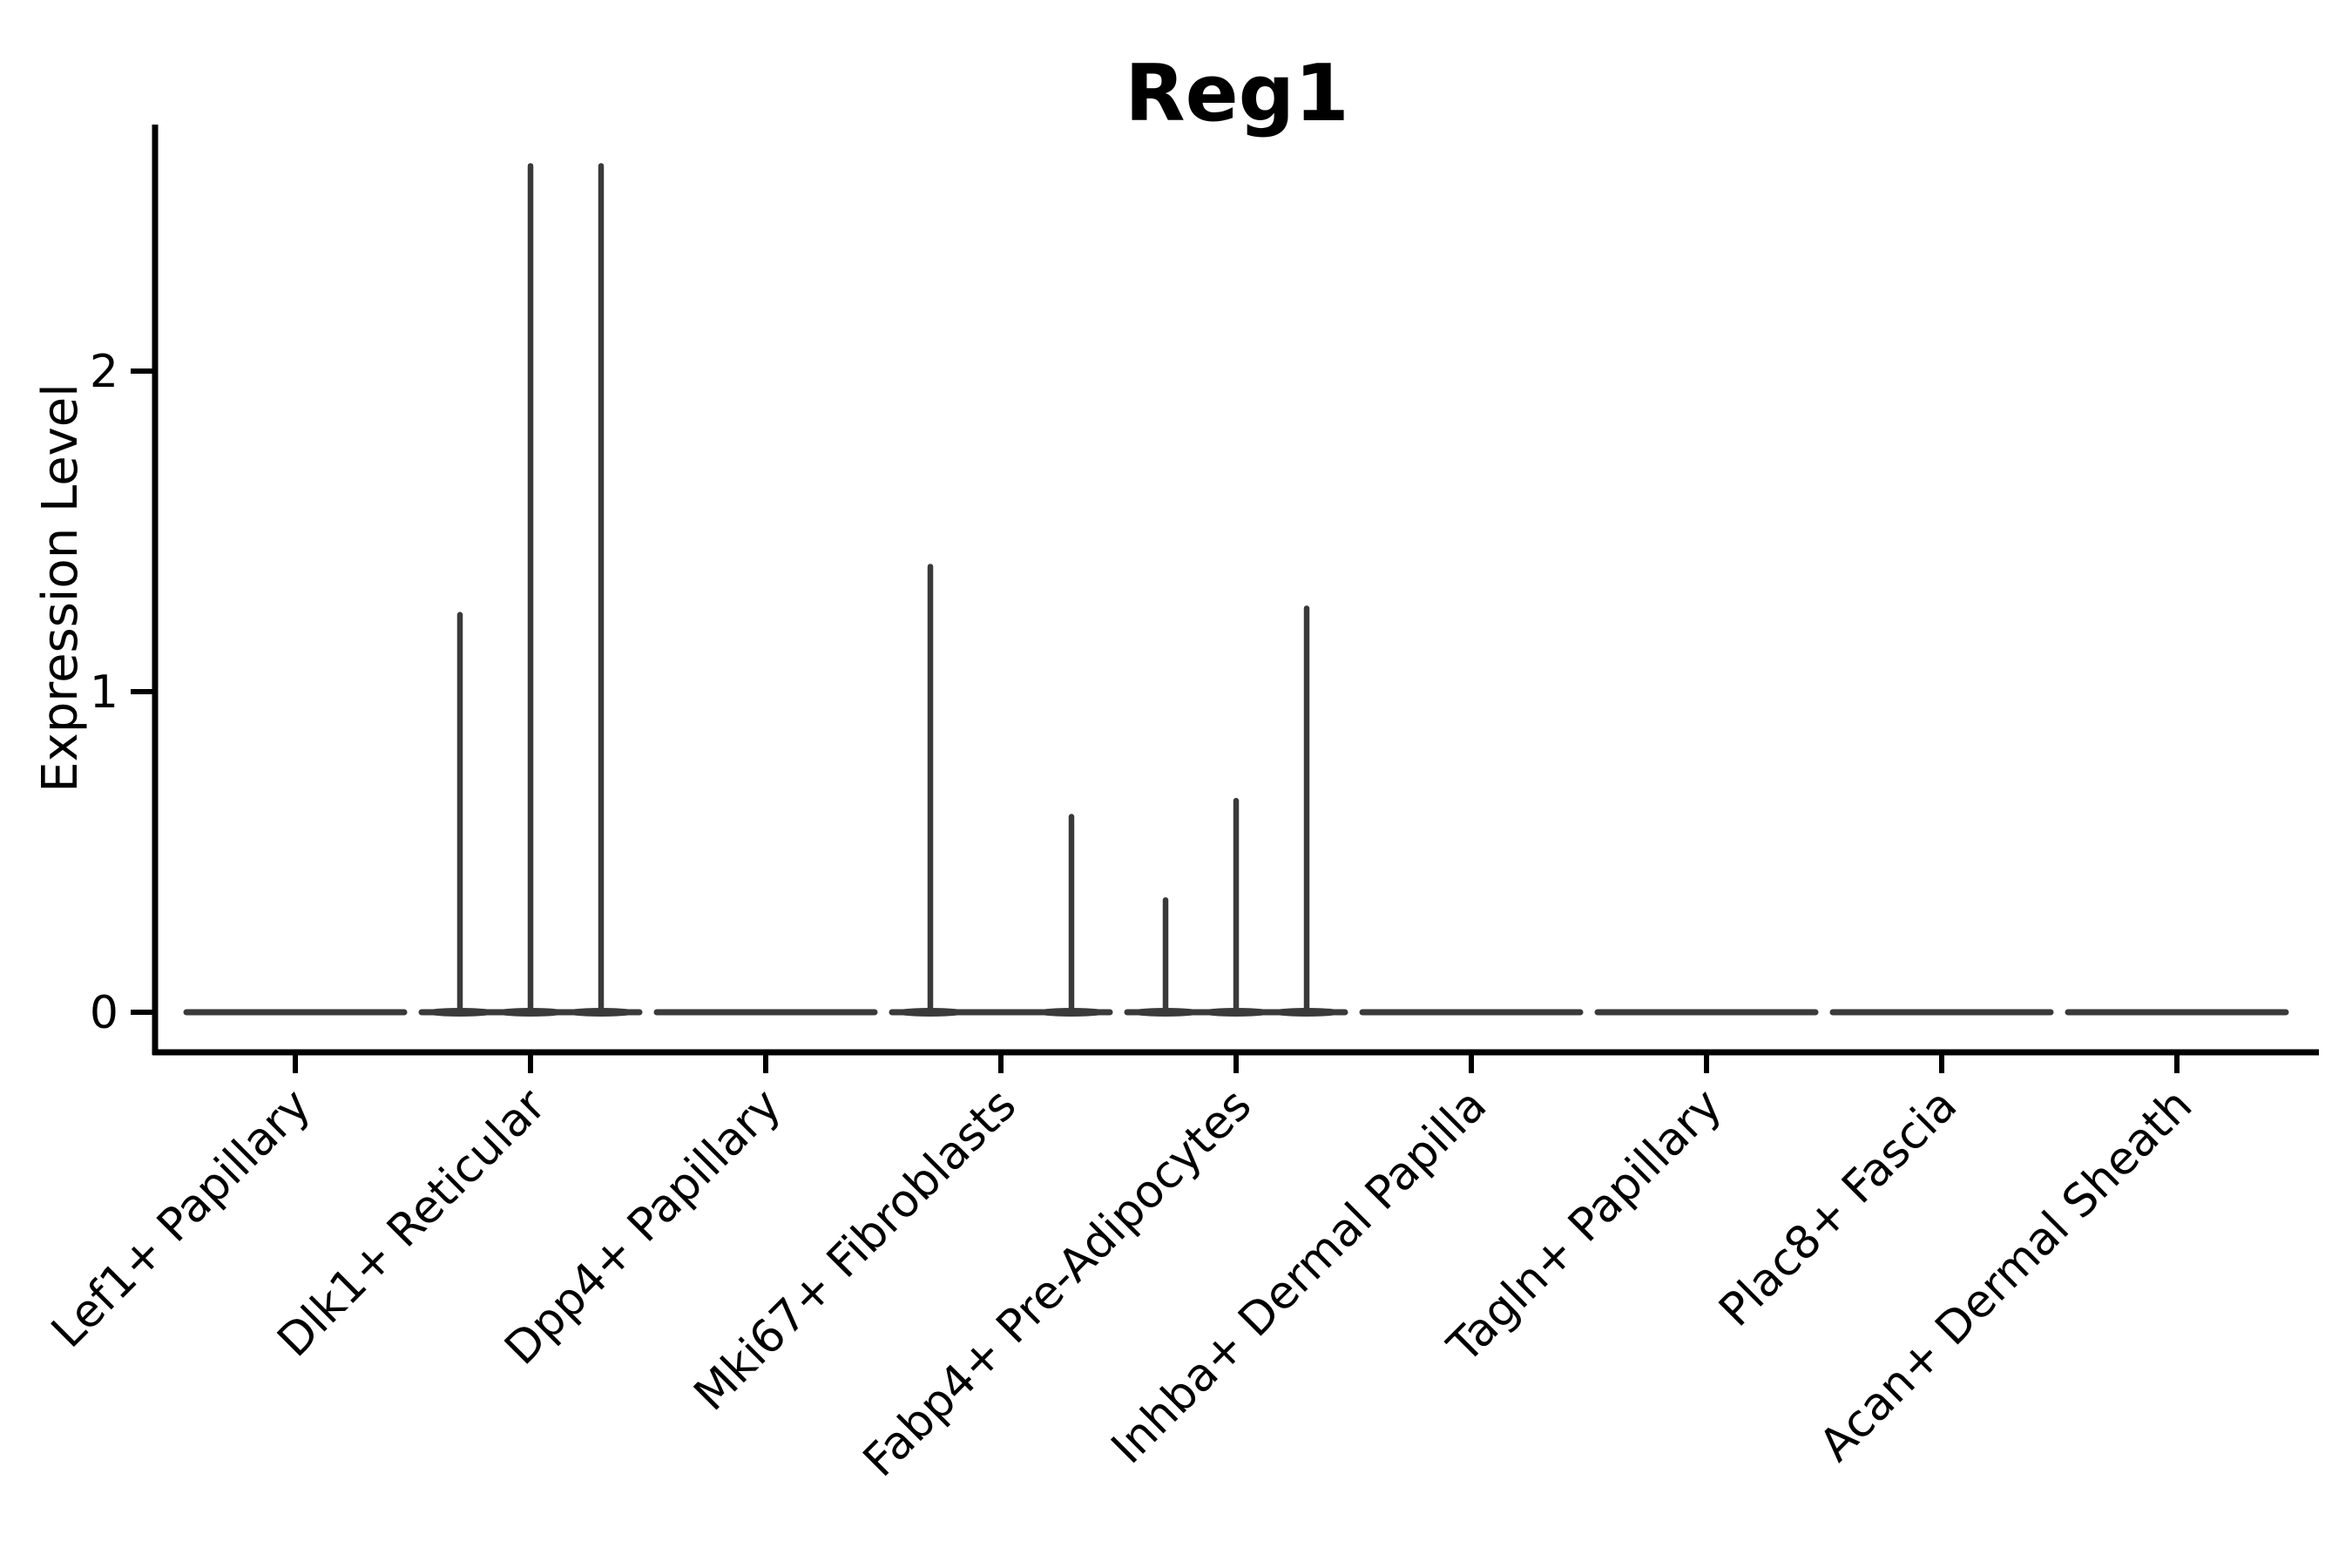 Image resolution: width=2352 pixels, height=1568 pixels. I want to click on y-tick-label: 0, so click(104, 1013).